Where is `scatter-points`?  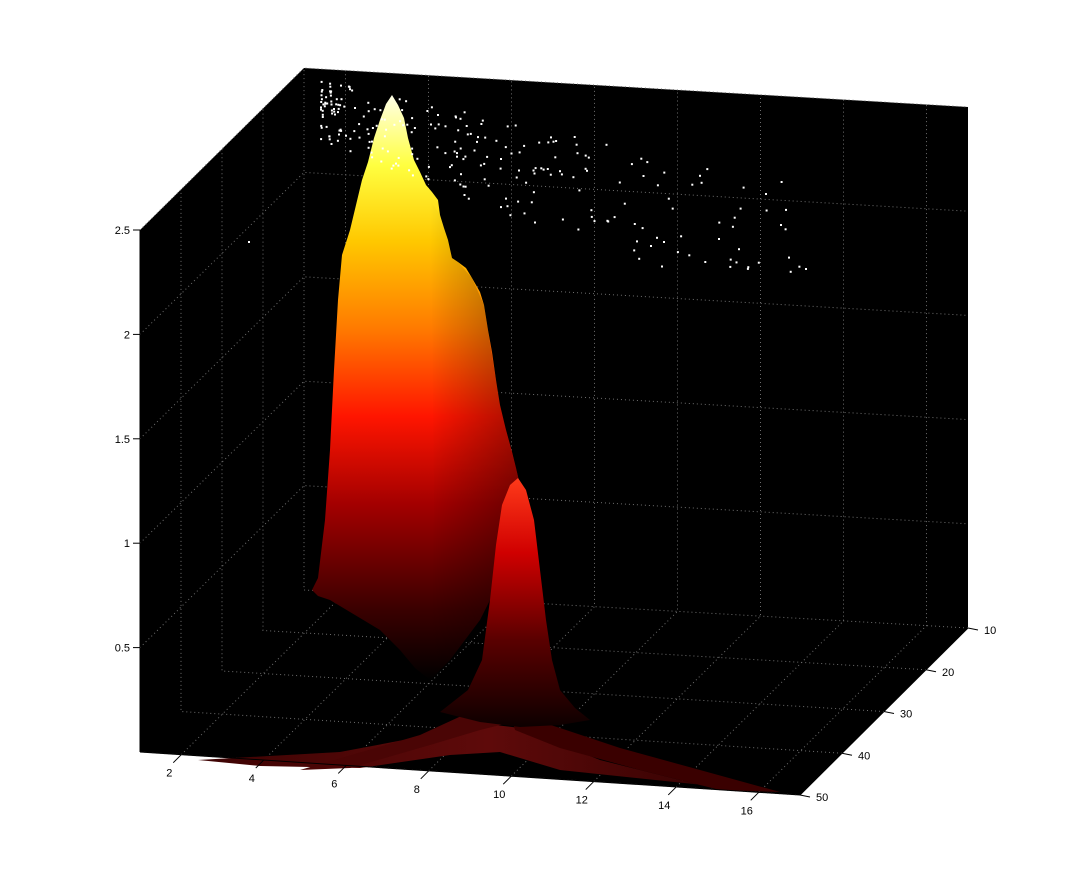 scatter-points is located at coordinates (527, 176).